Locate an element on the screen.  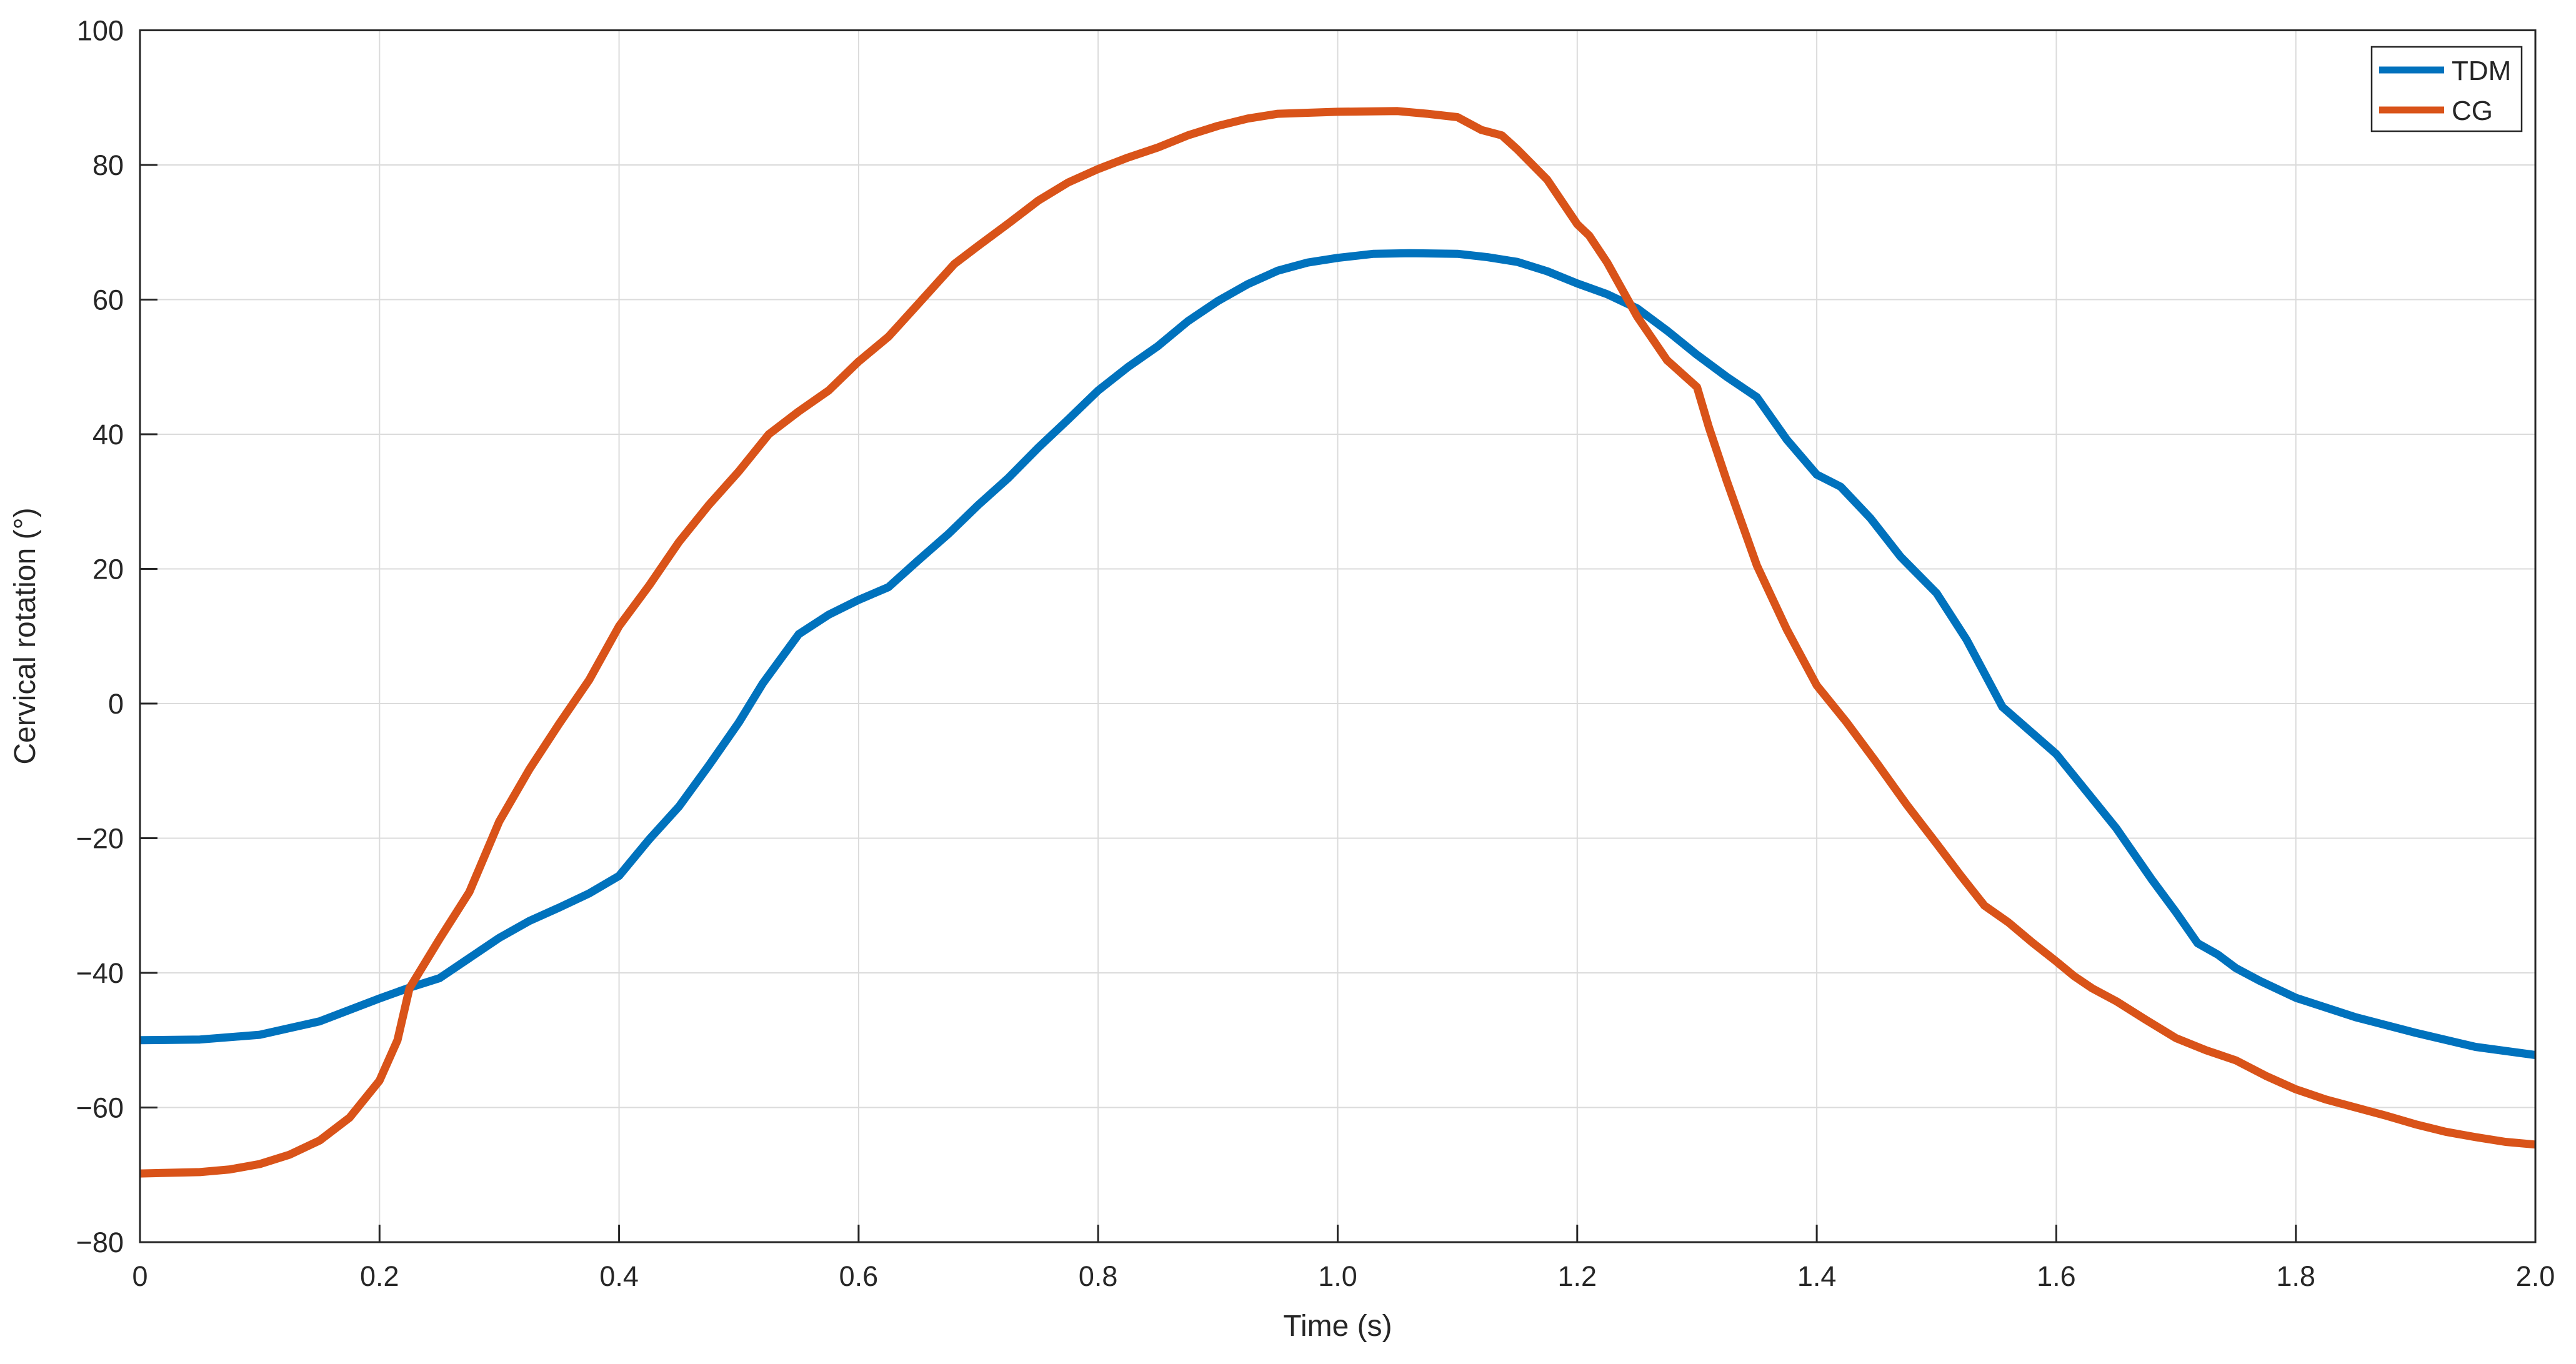
legend-box is located at coordinates (2446, 89).